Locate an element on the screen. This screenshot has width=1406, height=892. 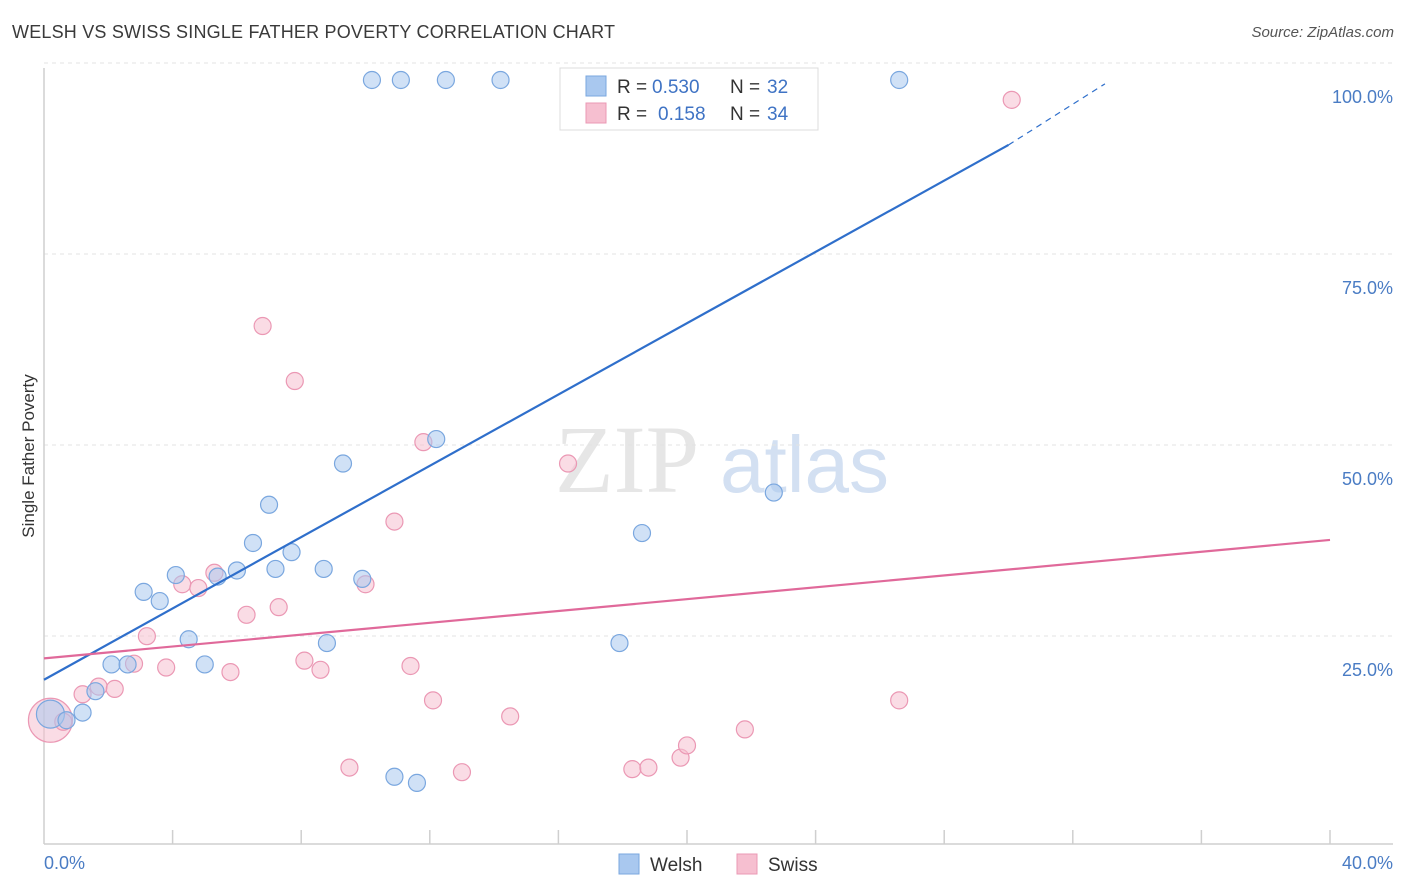
welsh-r-label: R = is located at coordinates (632, 87).